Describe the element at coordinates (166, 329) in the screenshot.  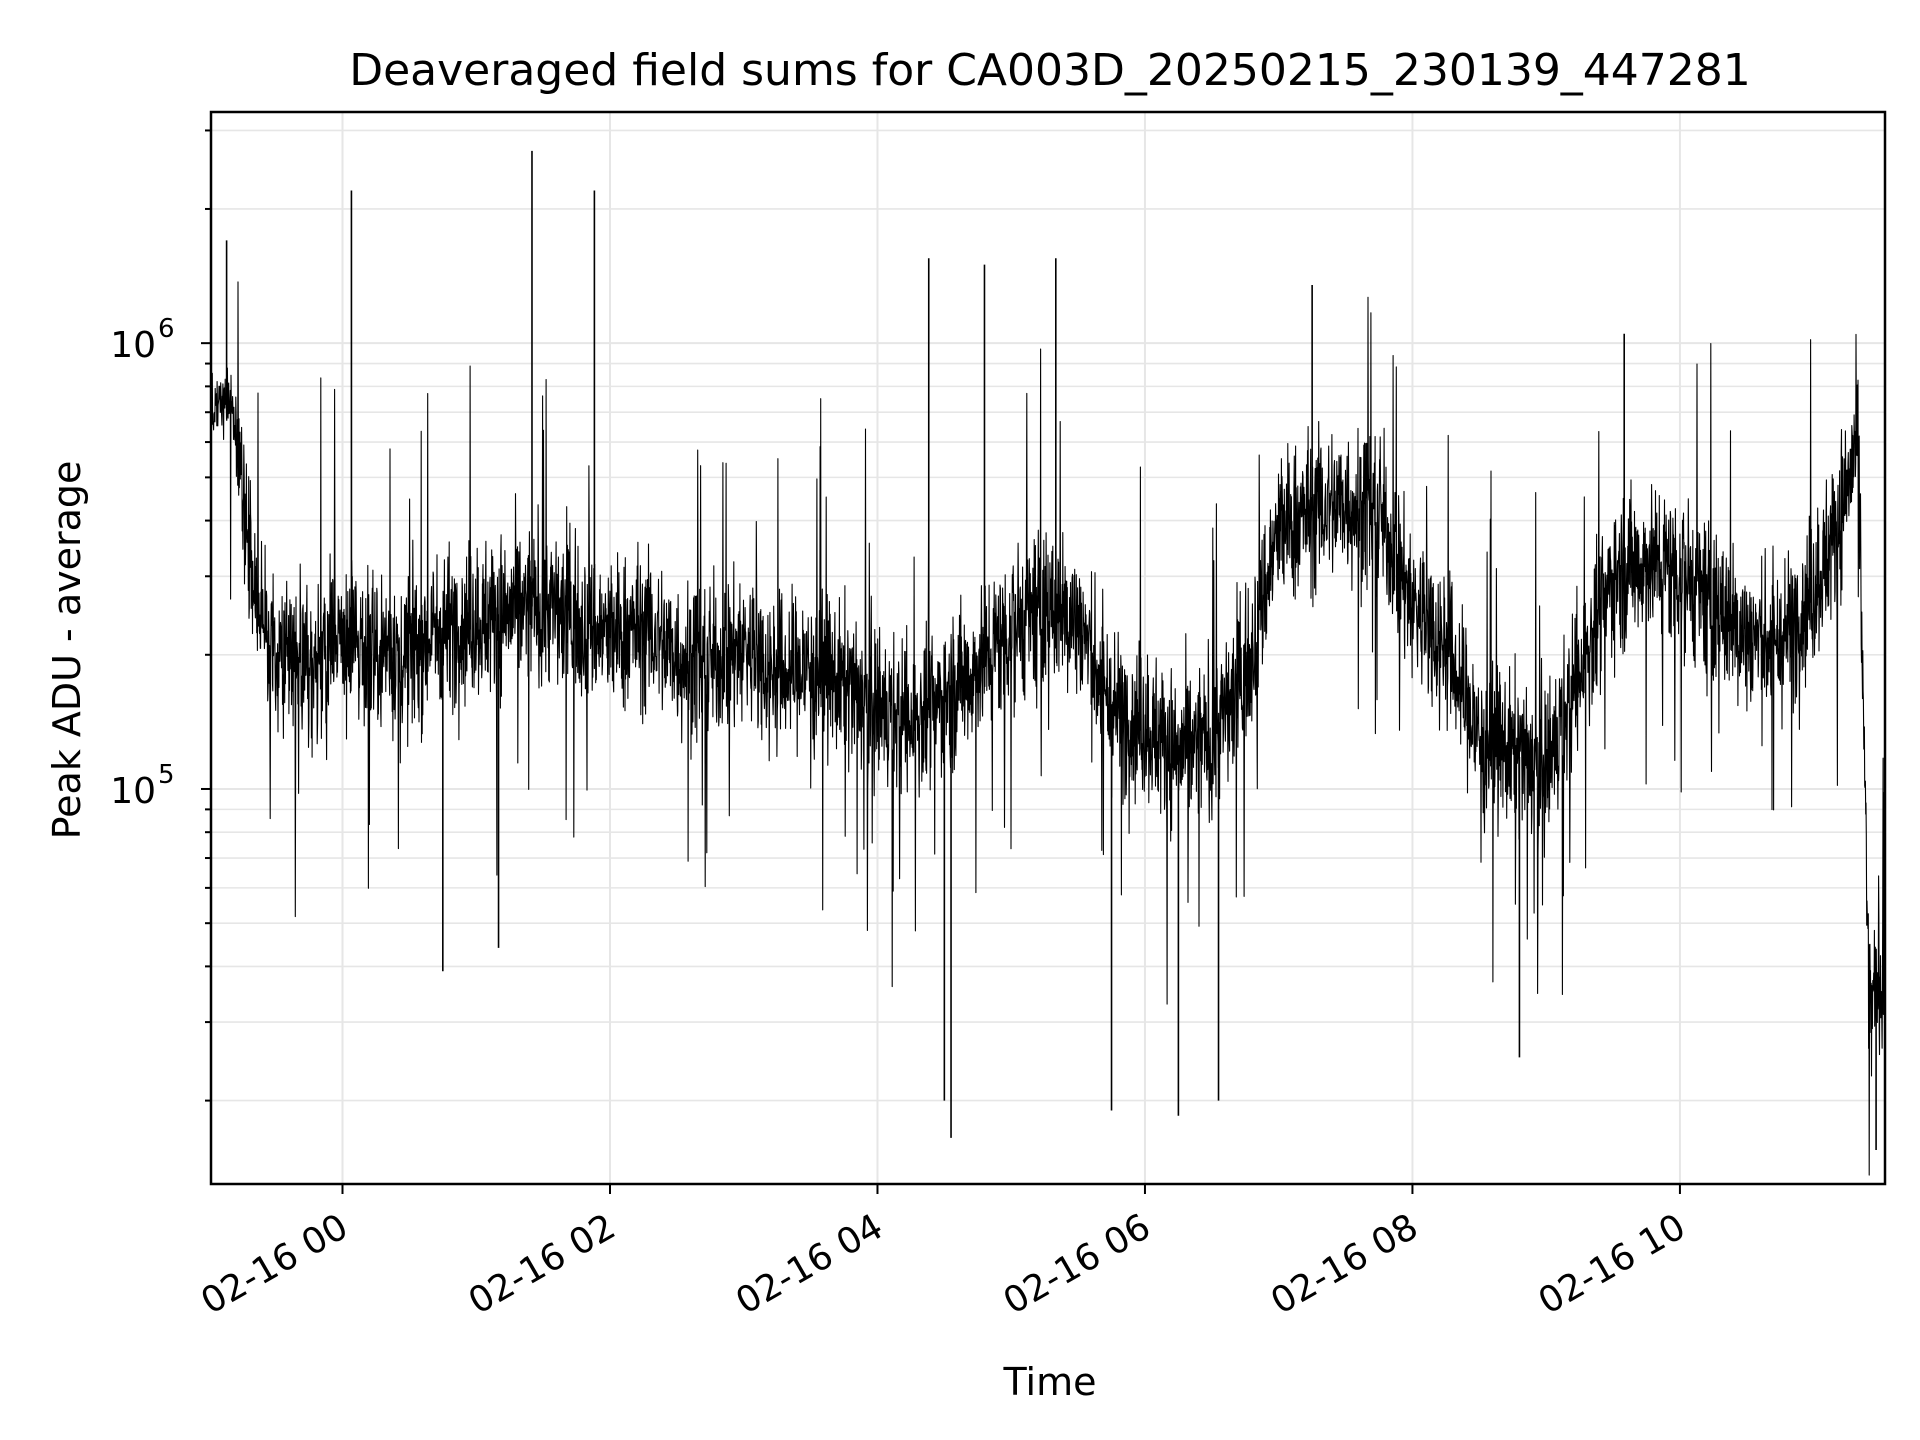
I see `y-tick-exponent: 6` at that location.